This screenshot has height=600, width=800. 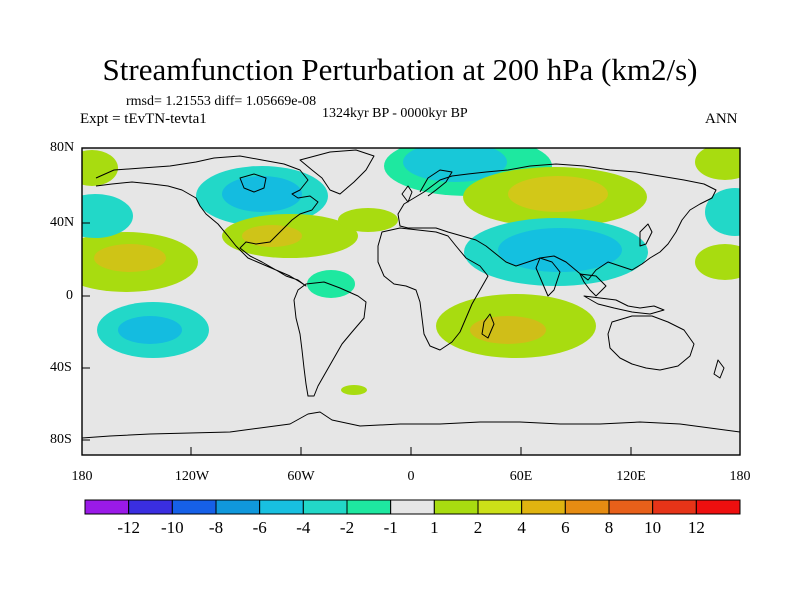 What do you see at coordinates (128, 527) in the screenshot?
I see `colorbar-label: -12` at bounding box center [128, 527].